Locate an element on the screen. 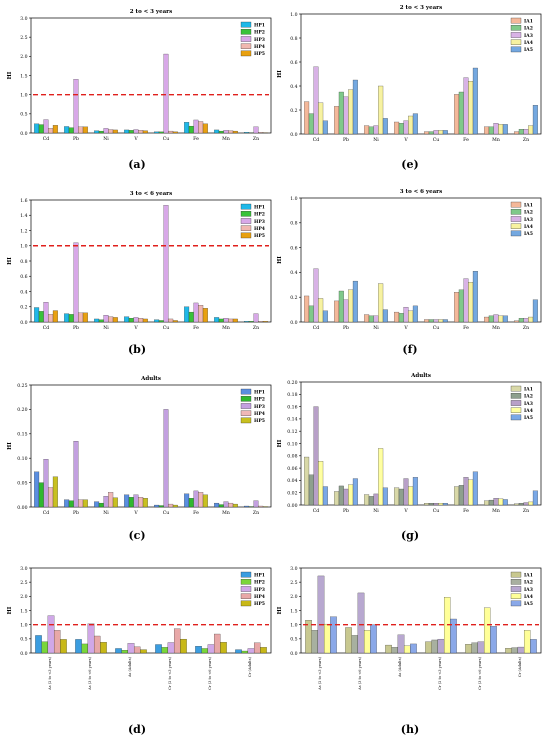 This screenshot has width=550, height=742. x-tick-label: Zn is located at coordinates (526, 328).